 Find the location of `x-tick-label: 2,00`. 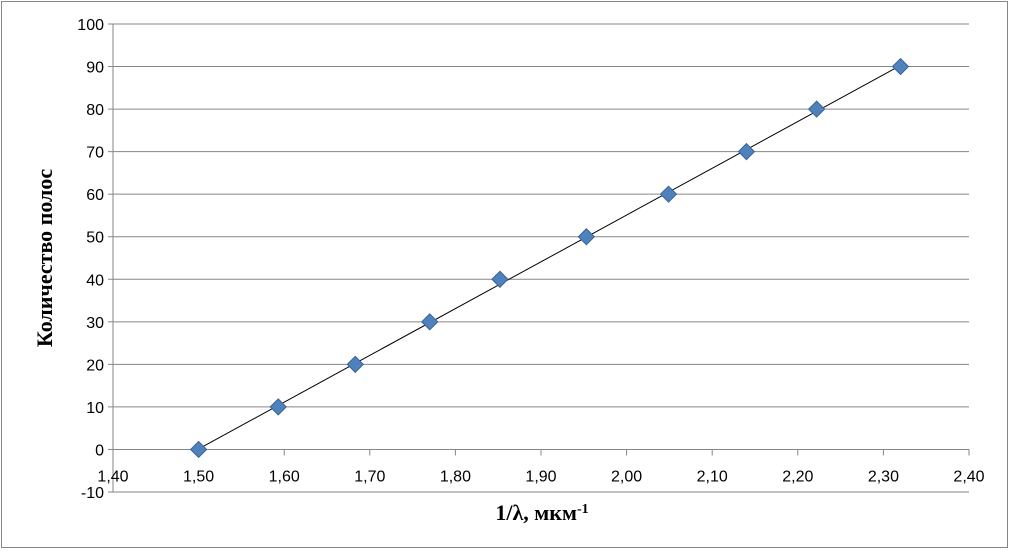

x-tick-label: 2,00 is located at coordinates (626, 476).